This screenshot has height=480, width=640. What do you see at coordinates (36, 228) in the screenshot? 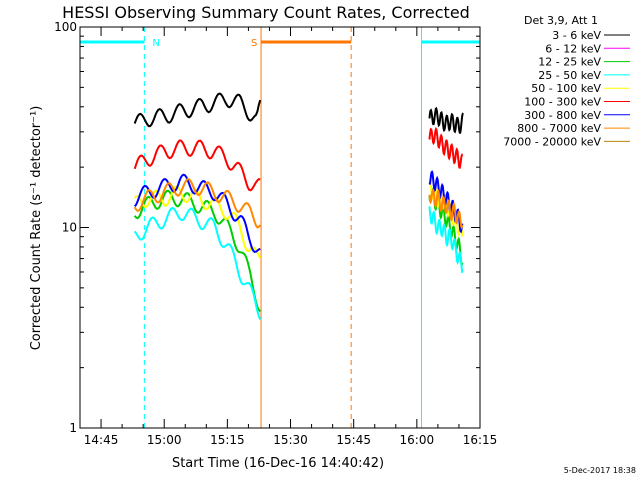
I see `y-axis-label: Corrected Count Rate (s⁻¹ detector⁻¹)` at bounding box center [36, 228].